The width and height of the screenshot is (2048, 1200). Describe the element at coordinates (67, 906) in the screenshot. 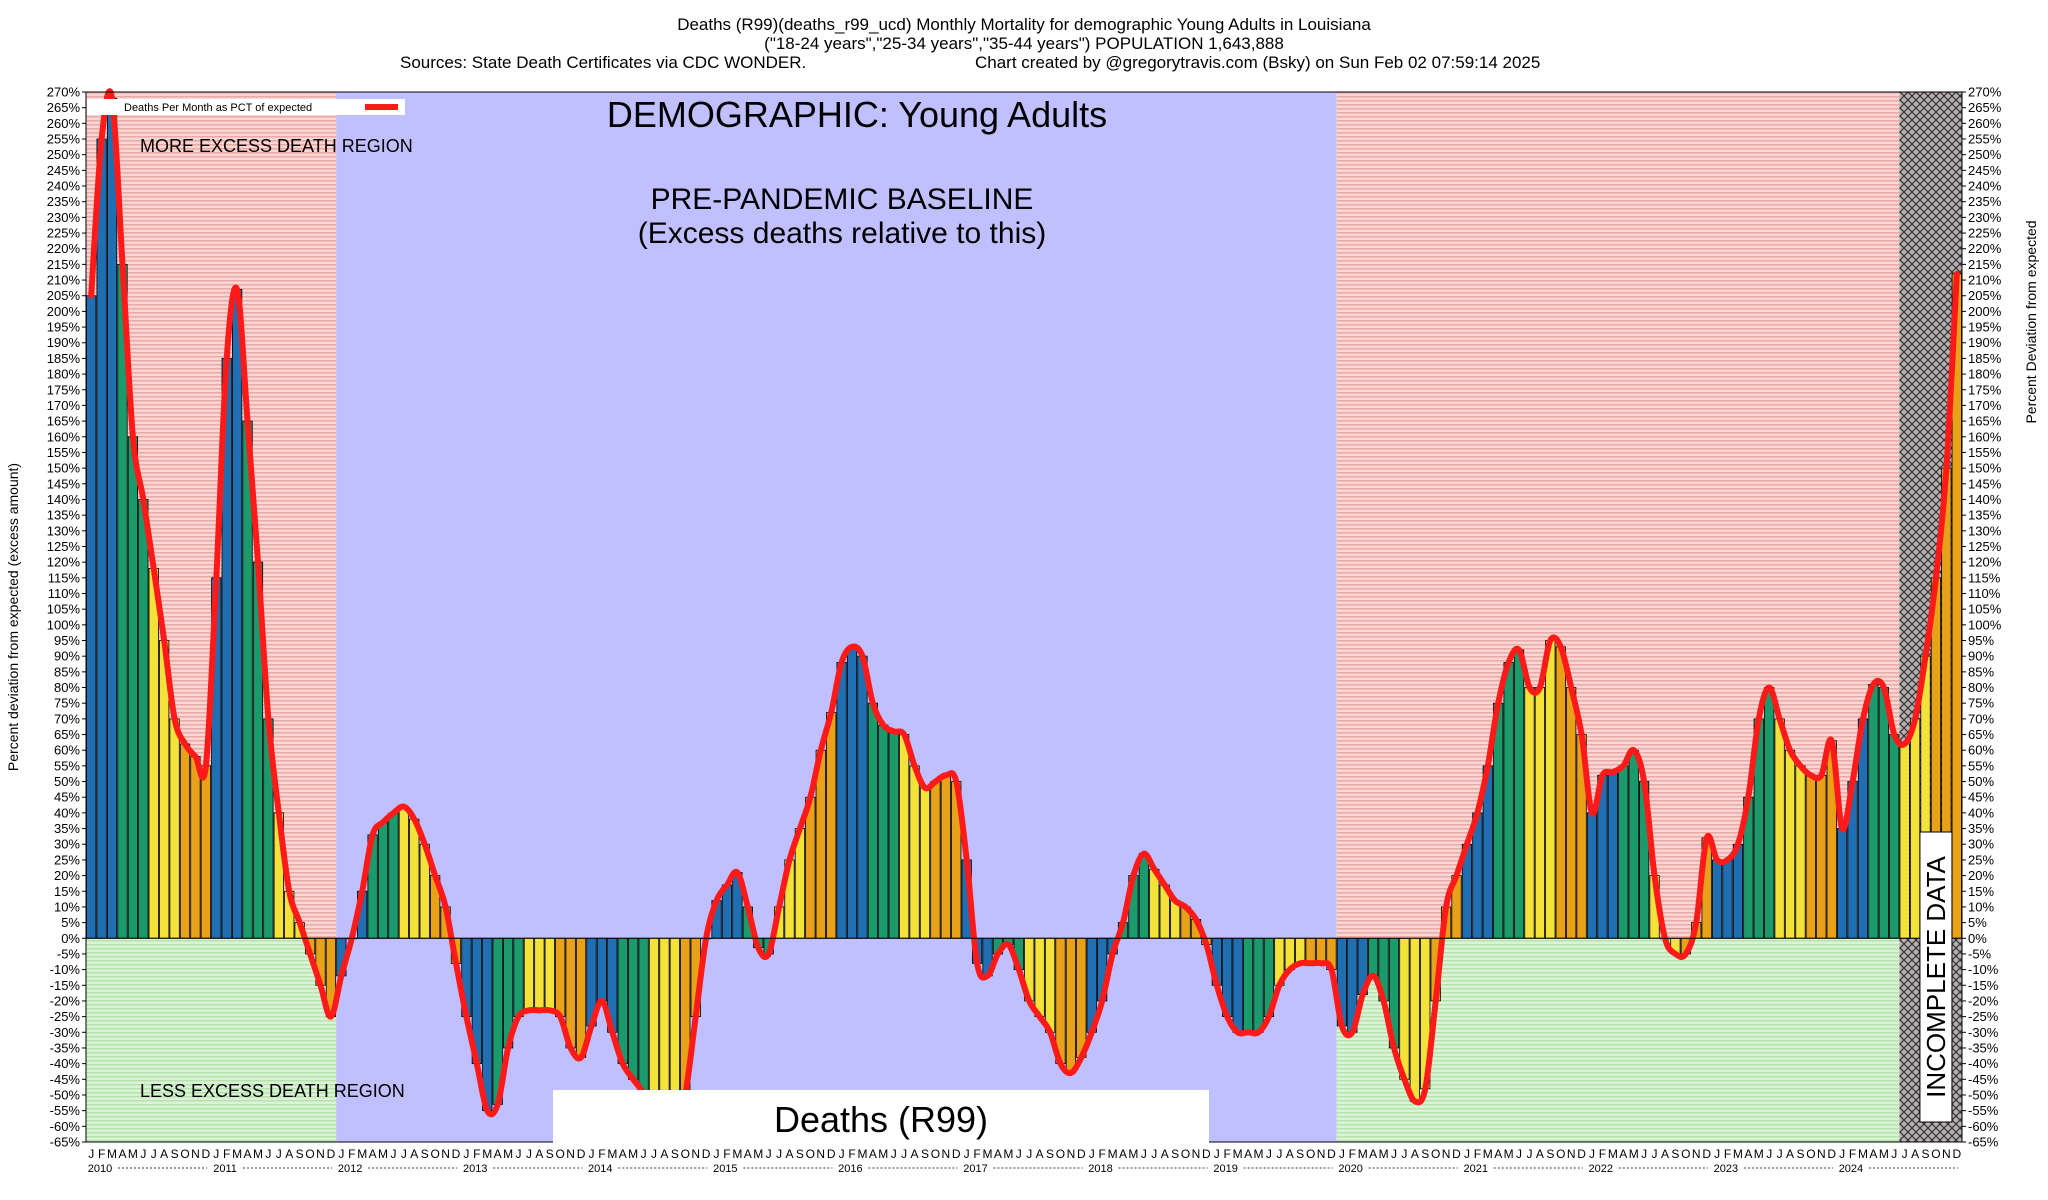

I see `y-tick-label-left: 10%` at that location.